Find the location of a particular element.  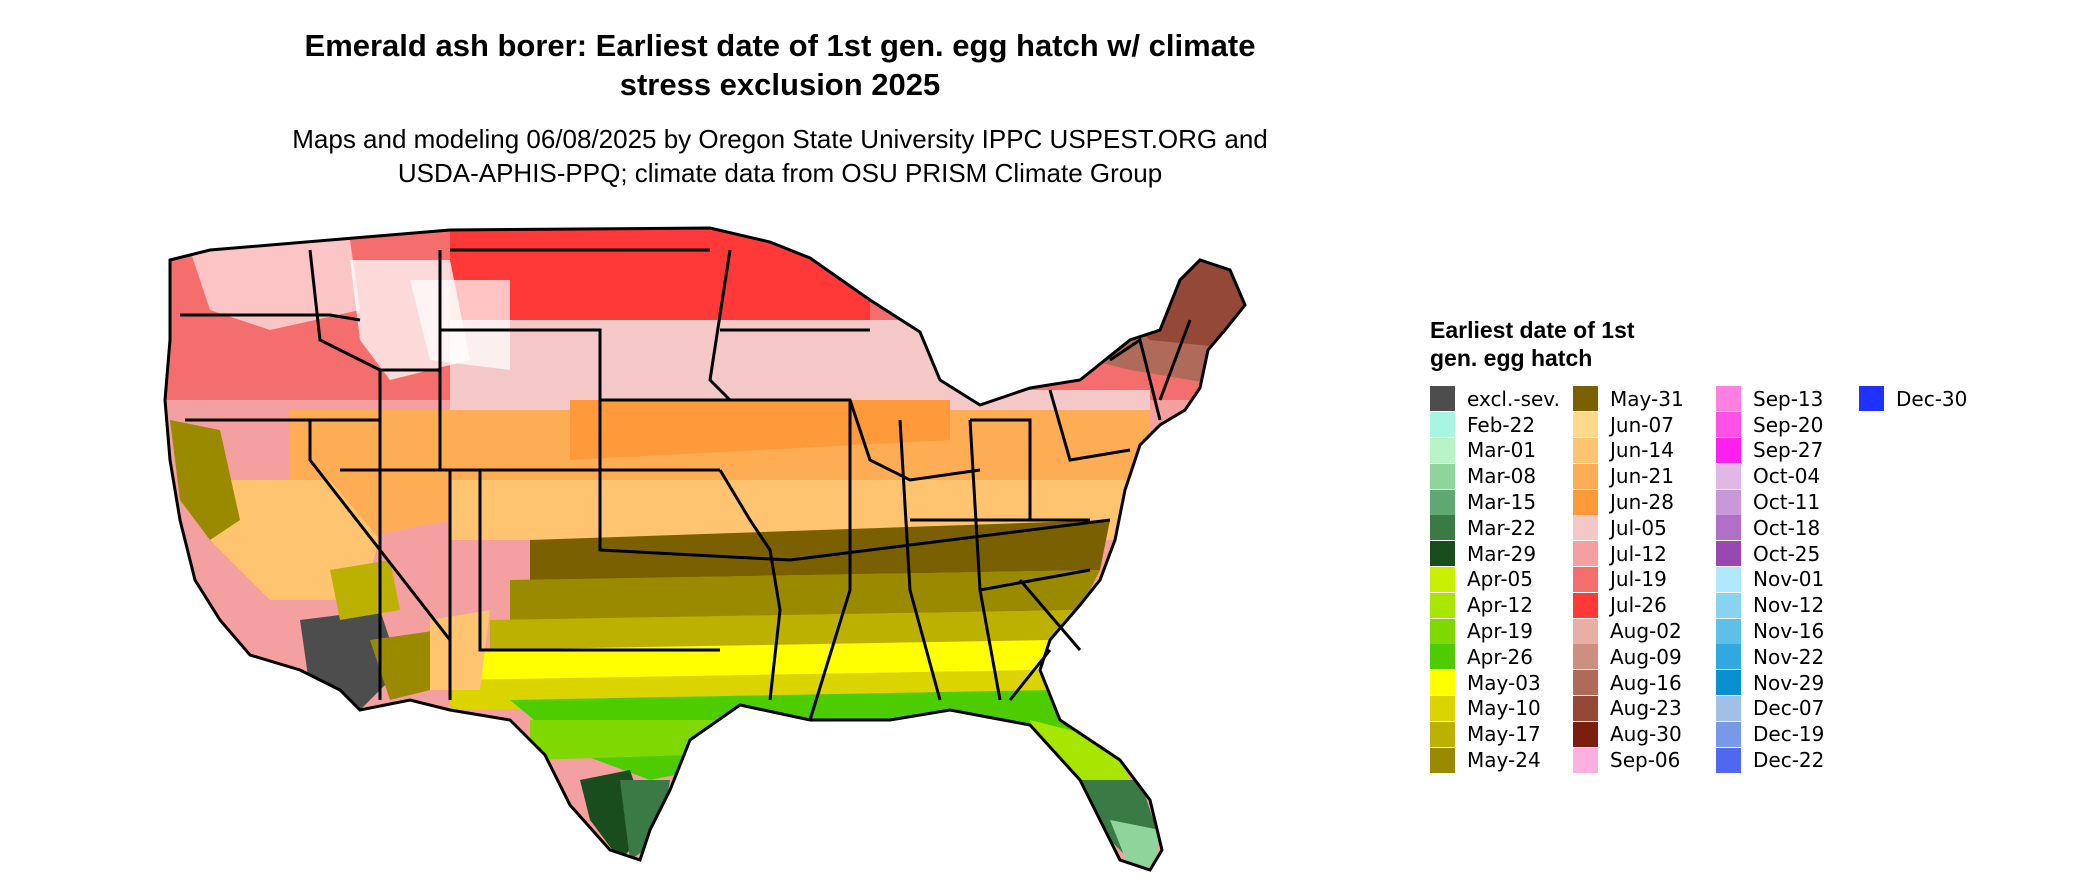

legend-label: Sep-20 is located at coordinates (1788, 424).